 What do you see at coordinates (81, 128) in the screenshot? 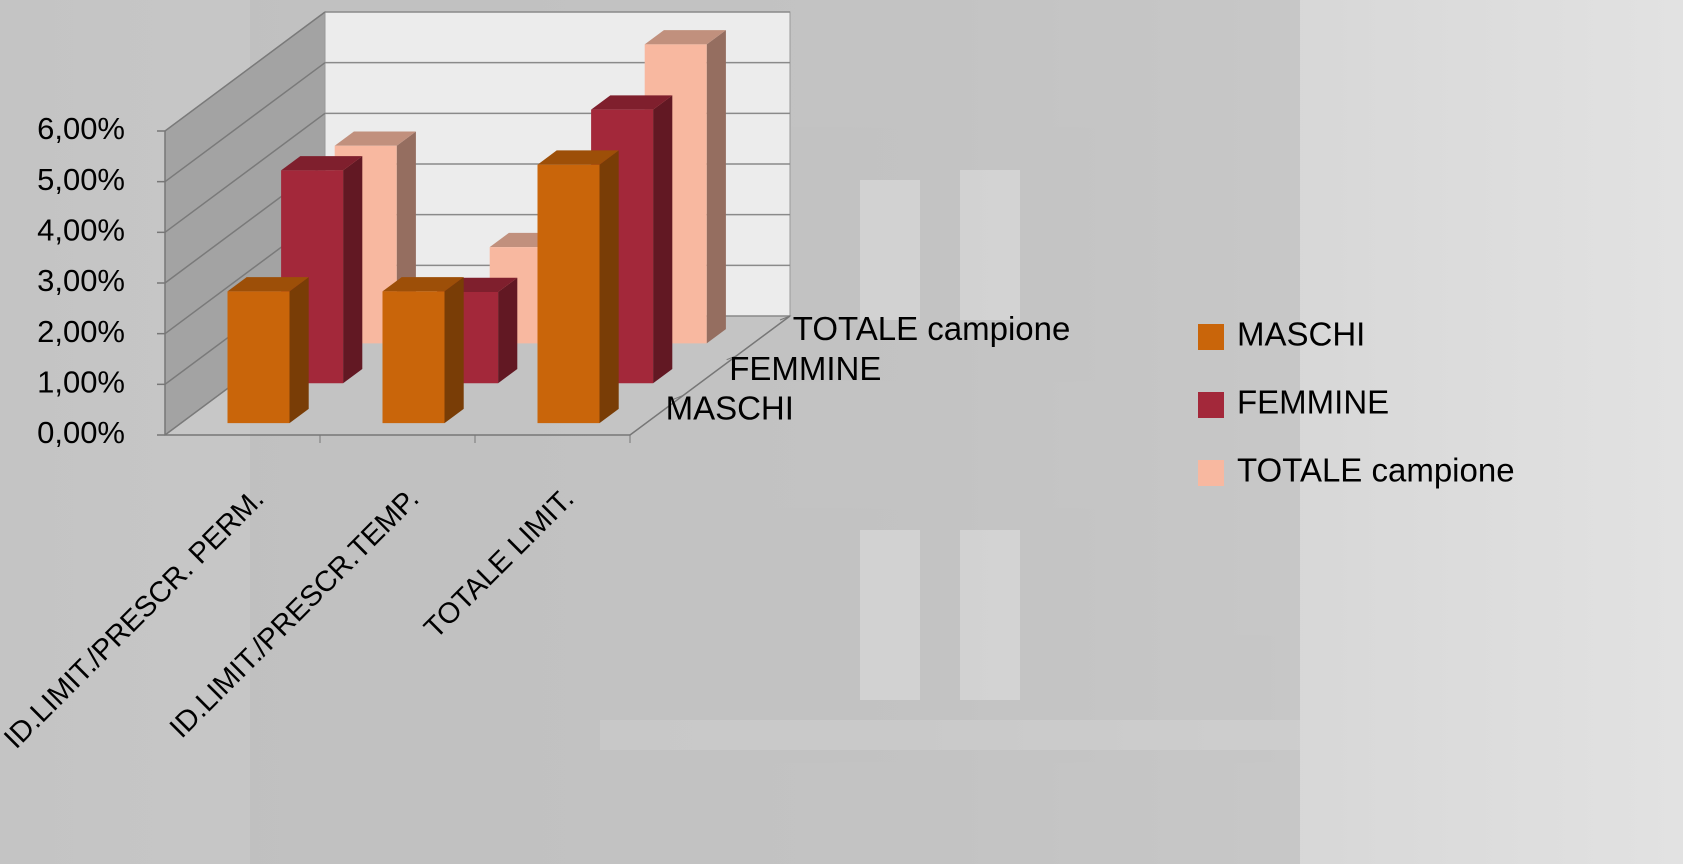
I see `y-tick-label: 6,00%` at bounding box center [81, 128].